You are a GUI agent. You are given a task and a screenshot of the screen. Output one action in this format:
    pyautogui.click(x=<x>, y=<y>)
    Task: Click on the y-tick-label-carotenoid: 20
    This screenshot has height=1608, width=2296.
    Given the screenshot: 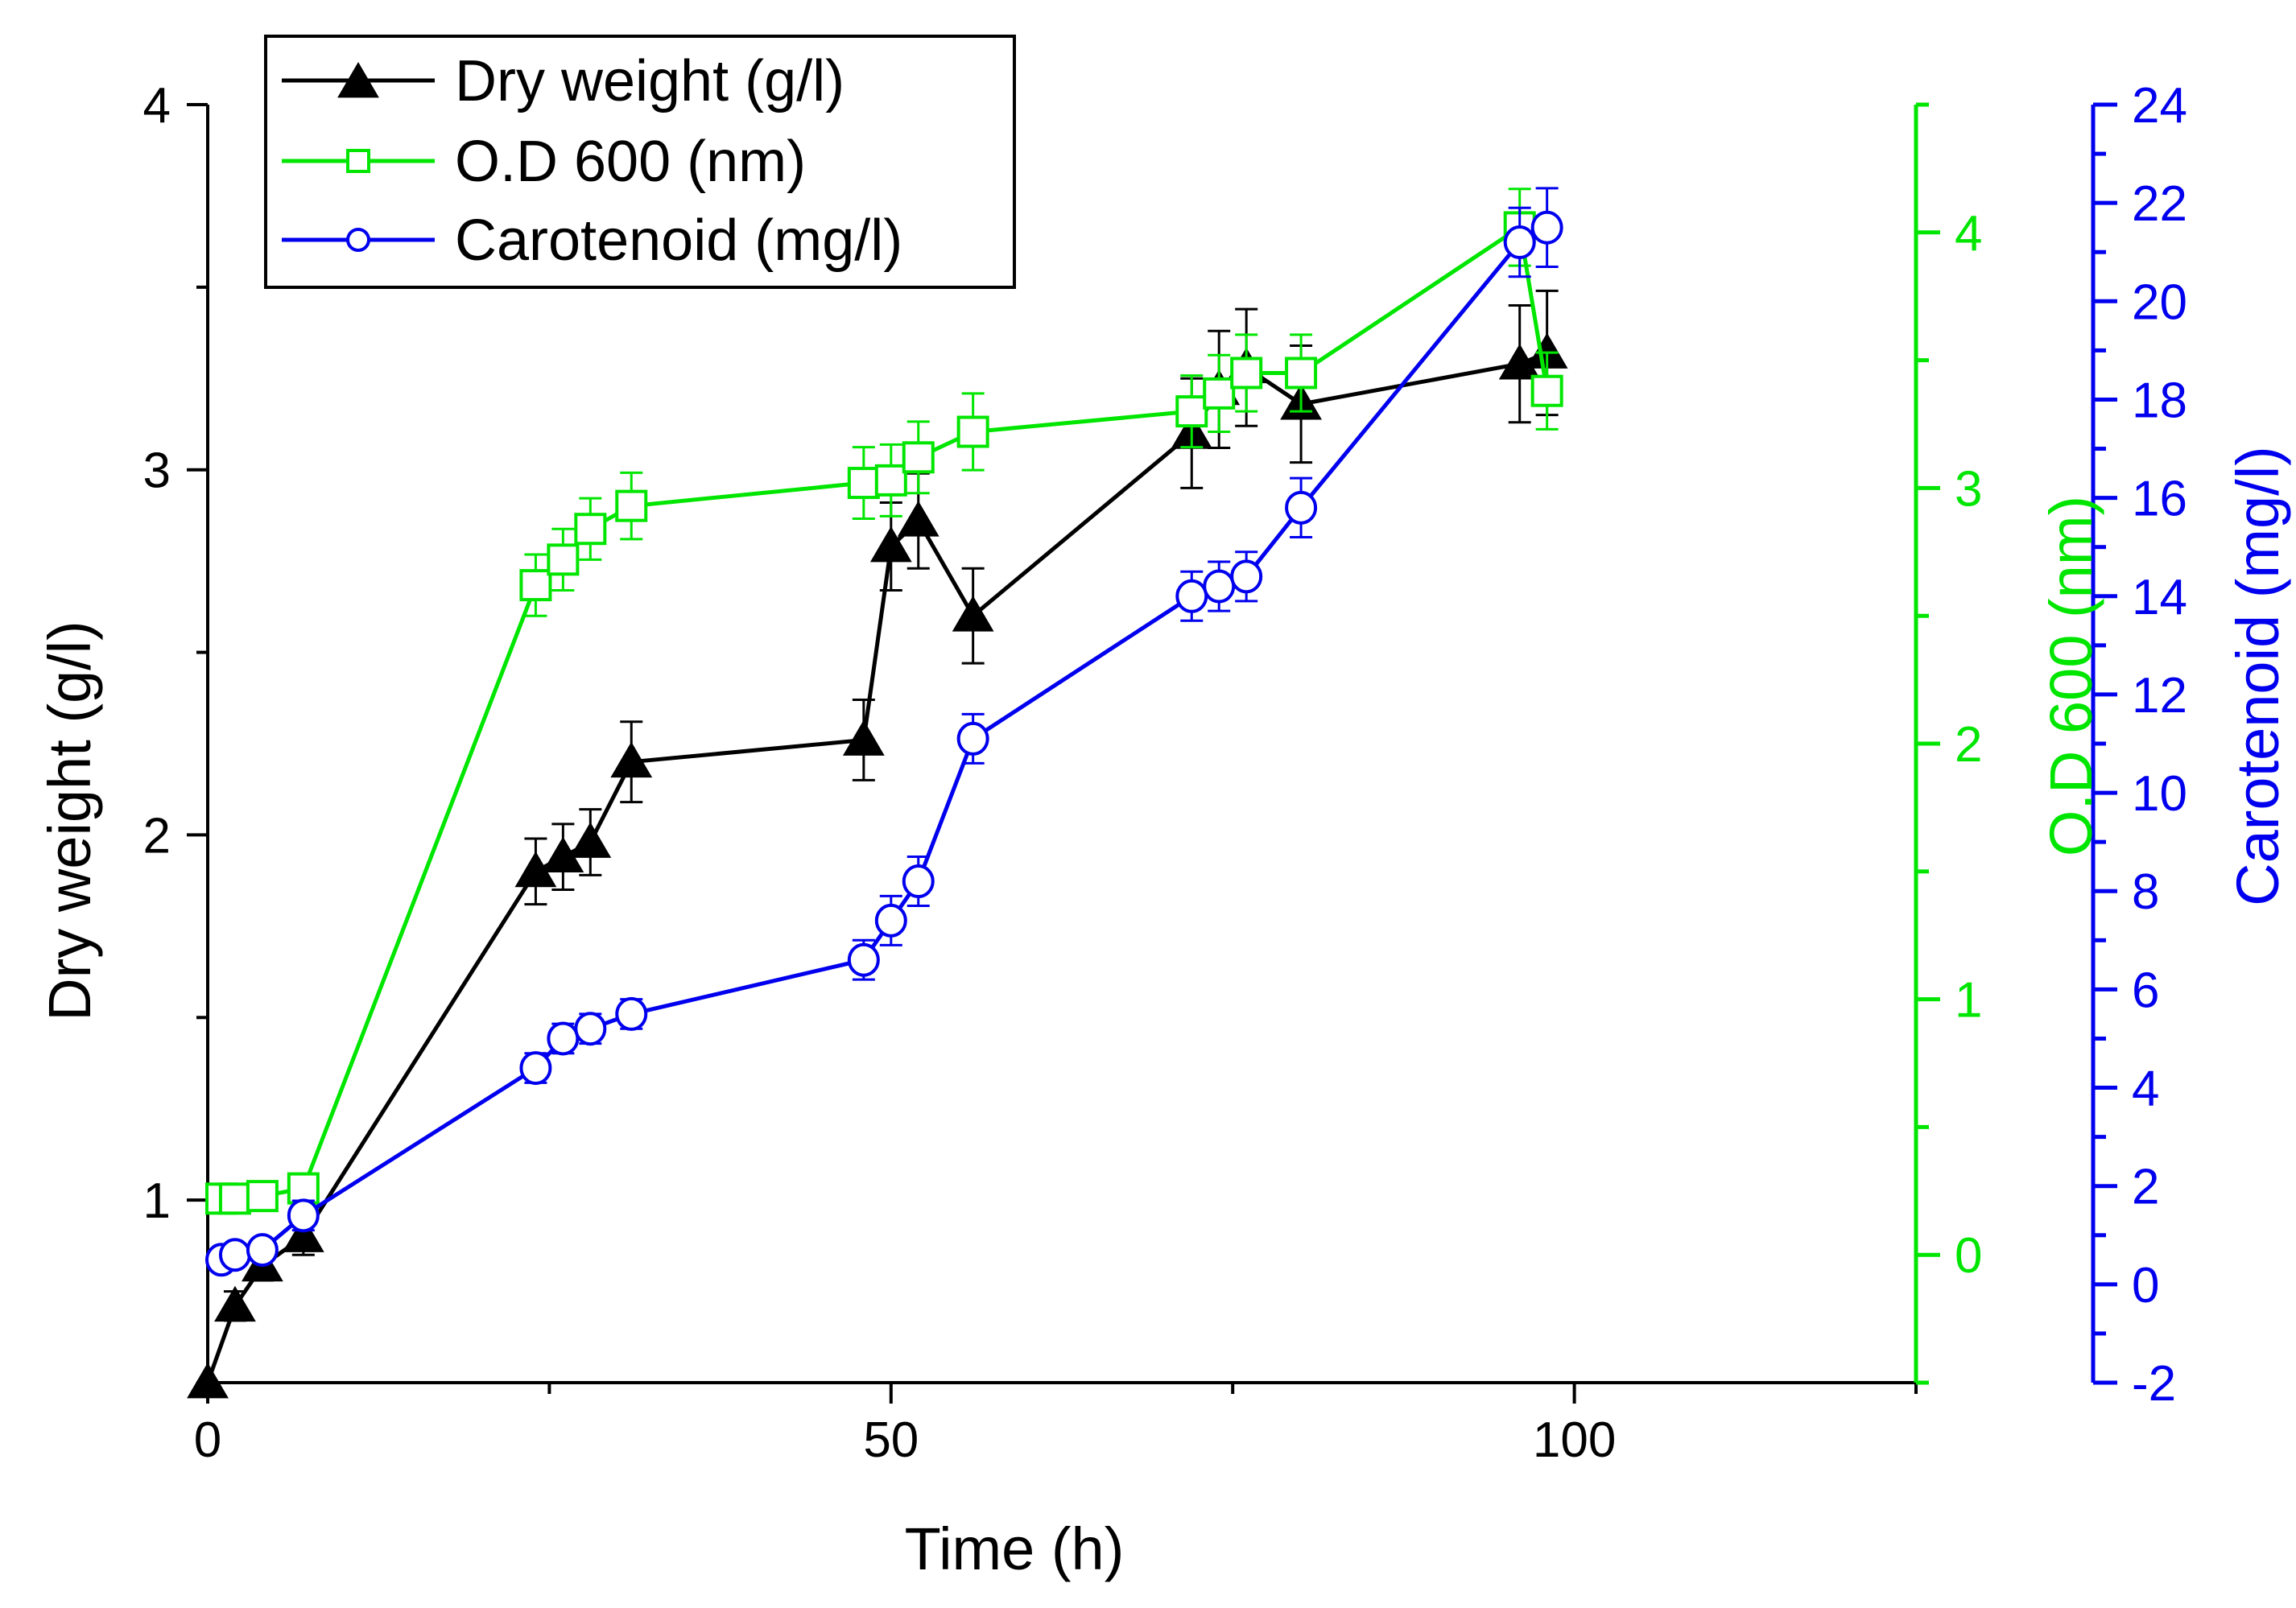 What is the action you would take?
    pyautogui.click(x=2159, y=302)
    